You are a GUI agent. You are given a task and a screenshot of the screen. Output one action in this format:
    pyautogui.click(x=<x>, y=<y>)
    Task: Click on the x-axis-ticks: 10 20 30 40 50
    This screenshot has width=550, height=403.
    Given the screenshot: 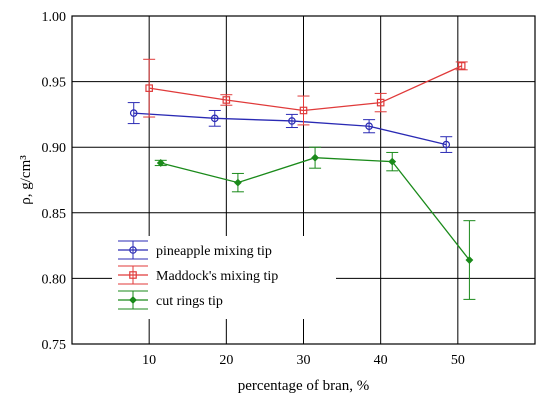 What is the action you would take?
    pyautogui.click(x=303, y=360)
    